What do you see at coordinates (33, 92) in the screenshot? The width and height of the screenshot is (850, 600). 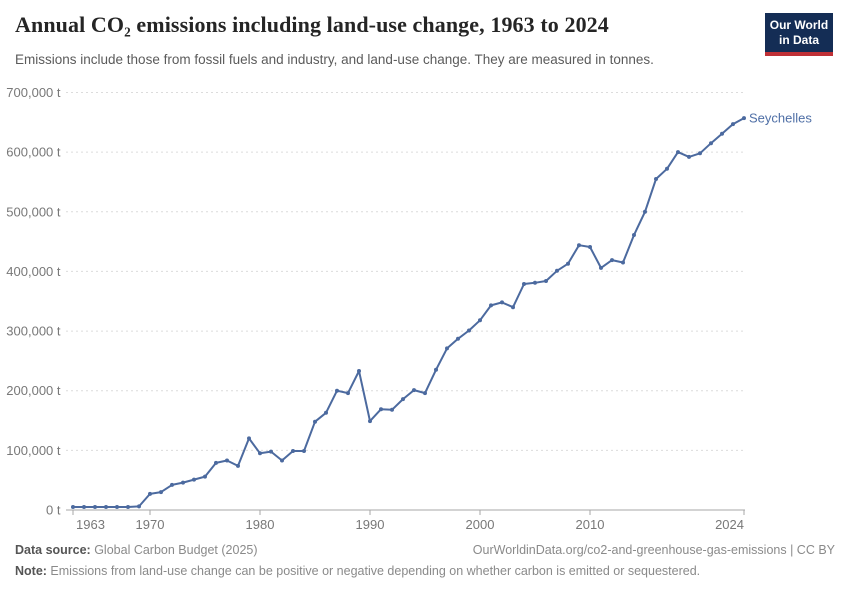 I see `y-tick-label: 700,000 t` at bounding box center [33, 92].